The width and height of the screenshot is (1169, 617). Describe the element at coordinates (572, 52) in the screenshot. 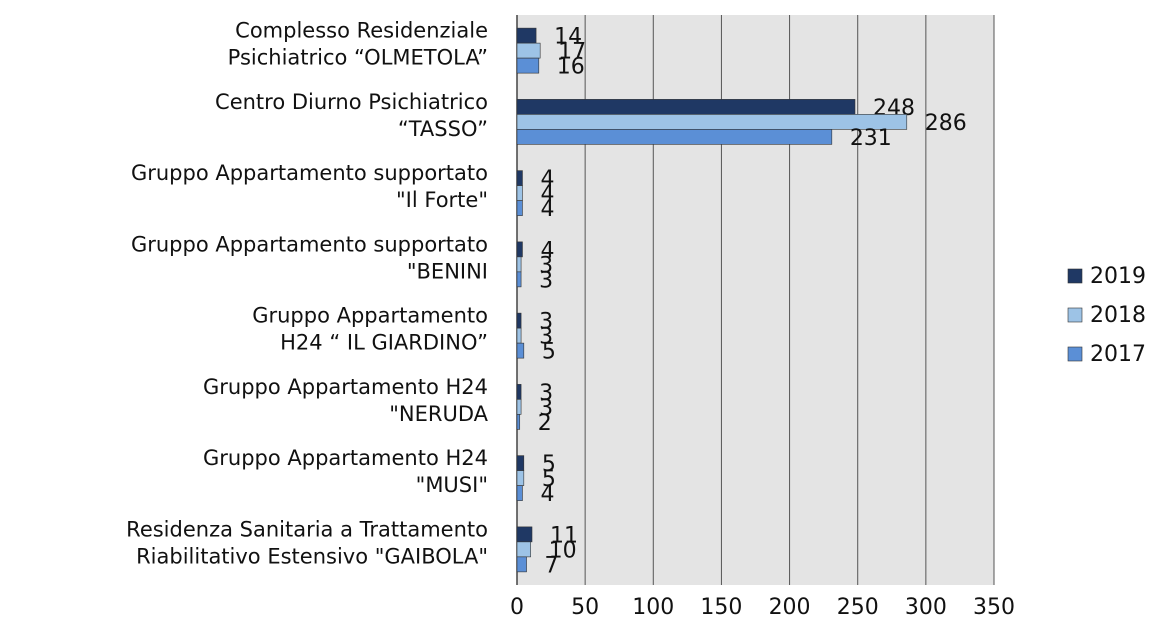

I see `value-label: 17` at that location.